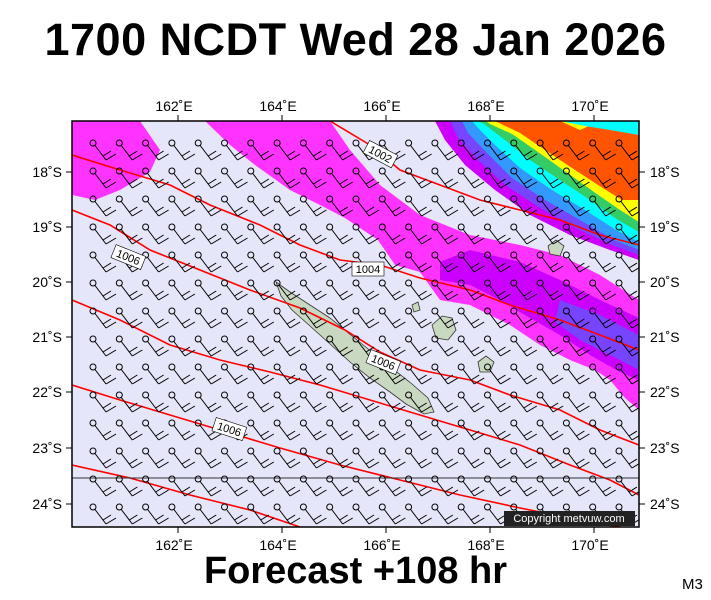 The image size is (711, 600). What do you see at coordinates (589, 545) in the screenshot?
I see `lon-tick-label: 170˚E` at bounding box center [589, 545].